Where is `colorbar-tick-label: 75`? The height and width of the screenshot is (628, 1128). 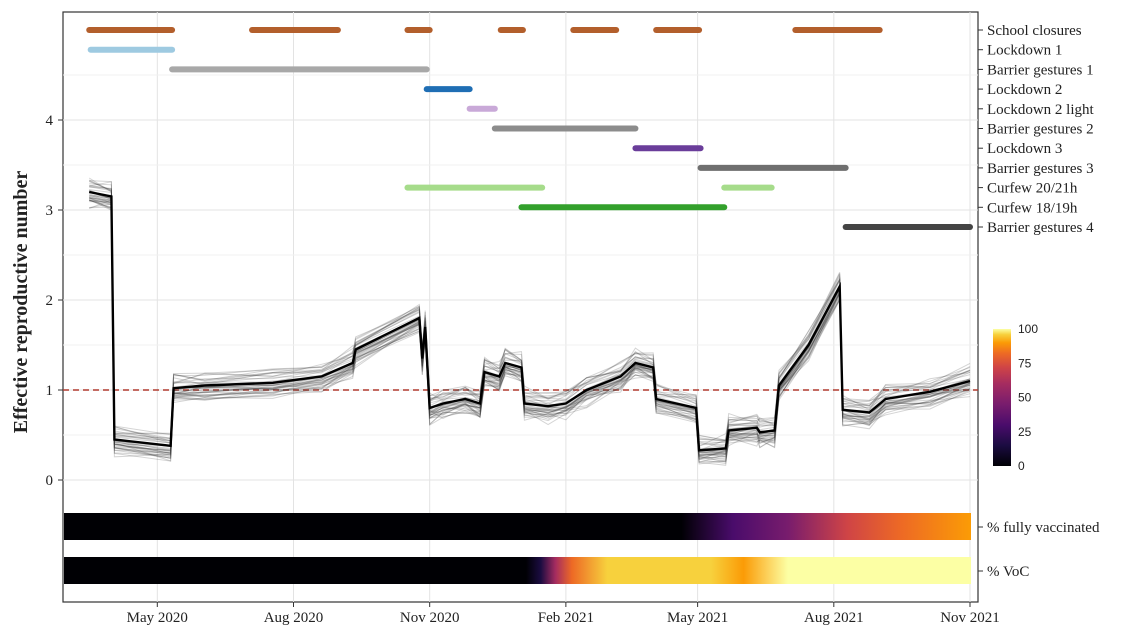 colorbar-tick-label: 75 is located at coordinates (1025, 363).